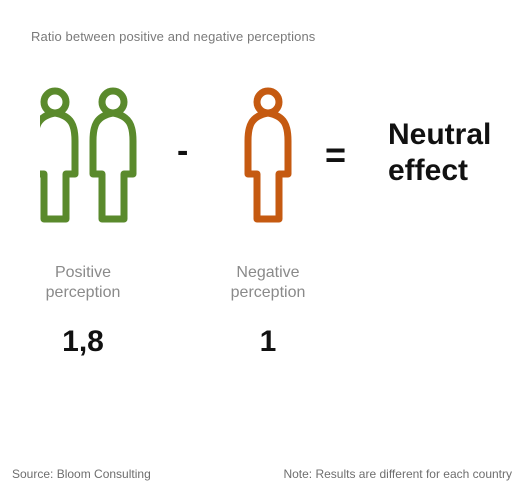  I want to click on source-note: Source: Bloom Consulting, so click(81, 474).